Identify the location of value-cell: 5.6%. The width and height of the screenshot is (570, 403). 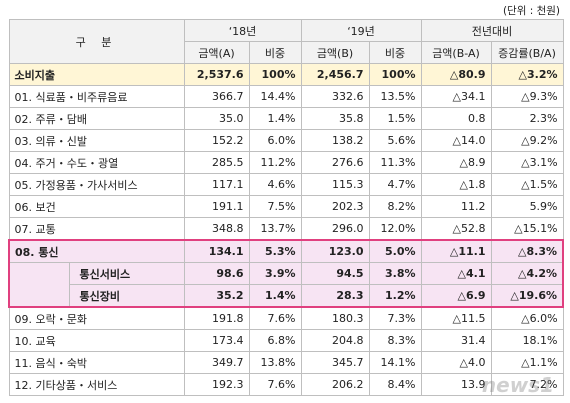
(395, 140).